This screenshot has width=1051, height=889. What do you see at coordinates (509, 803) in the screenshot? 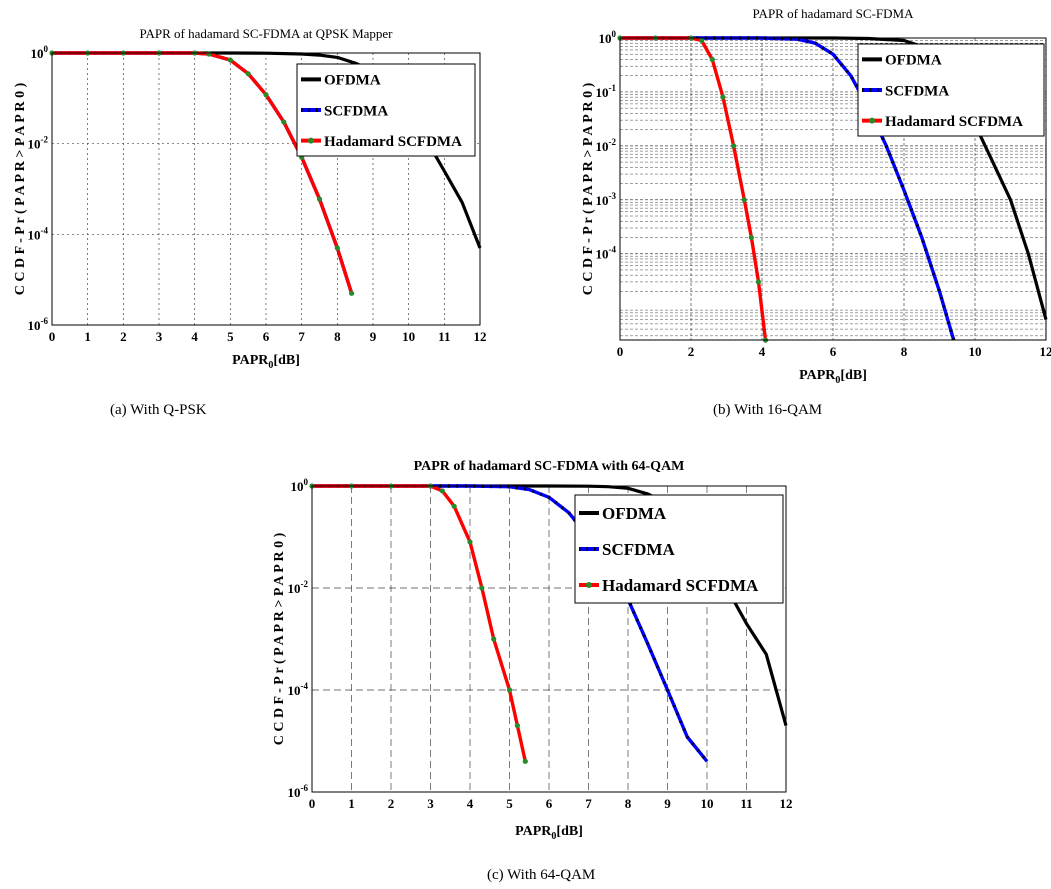
I see `x-tick-label: 5` at bounding box center [509, 803].